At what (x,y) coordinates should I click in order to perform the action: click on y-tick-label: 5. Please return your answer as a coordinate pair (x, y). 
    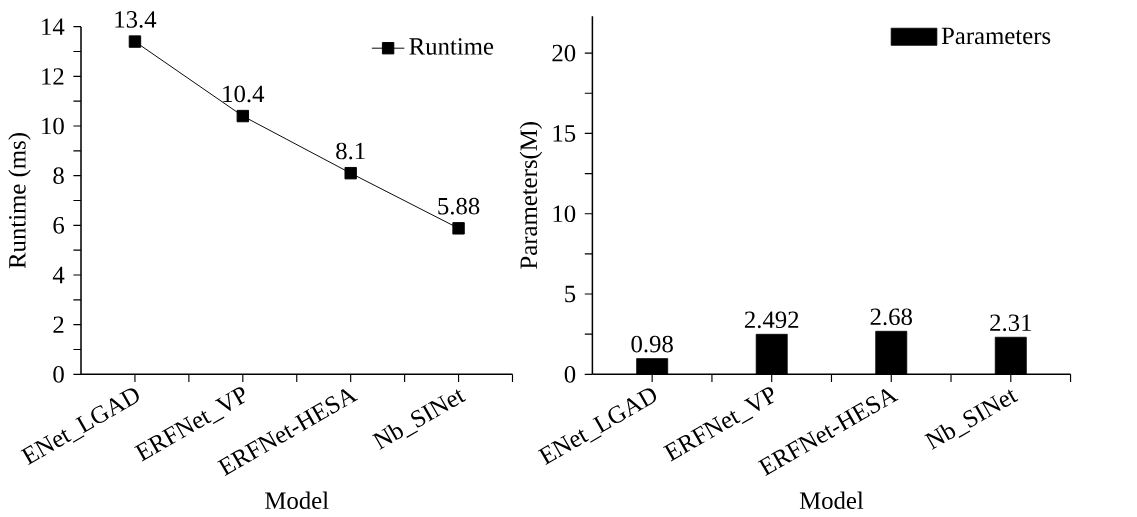
    Looking at the image, I should click on (570, 294).